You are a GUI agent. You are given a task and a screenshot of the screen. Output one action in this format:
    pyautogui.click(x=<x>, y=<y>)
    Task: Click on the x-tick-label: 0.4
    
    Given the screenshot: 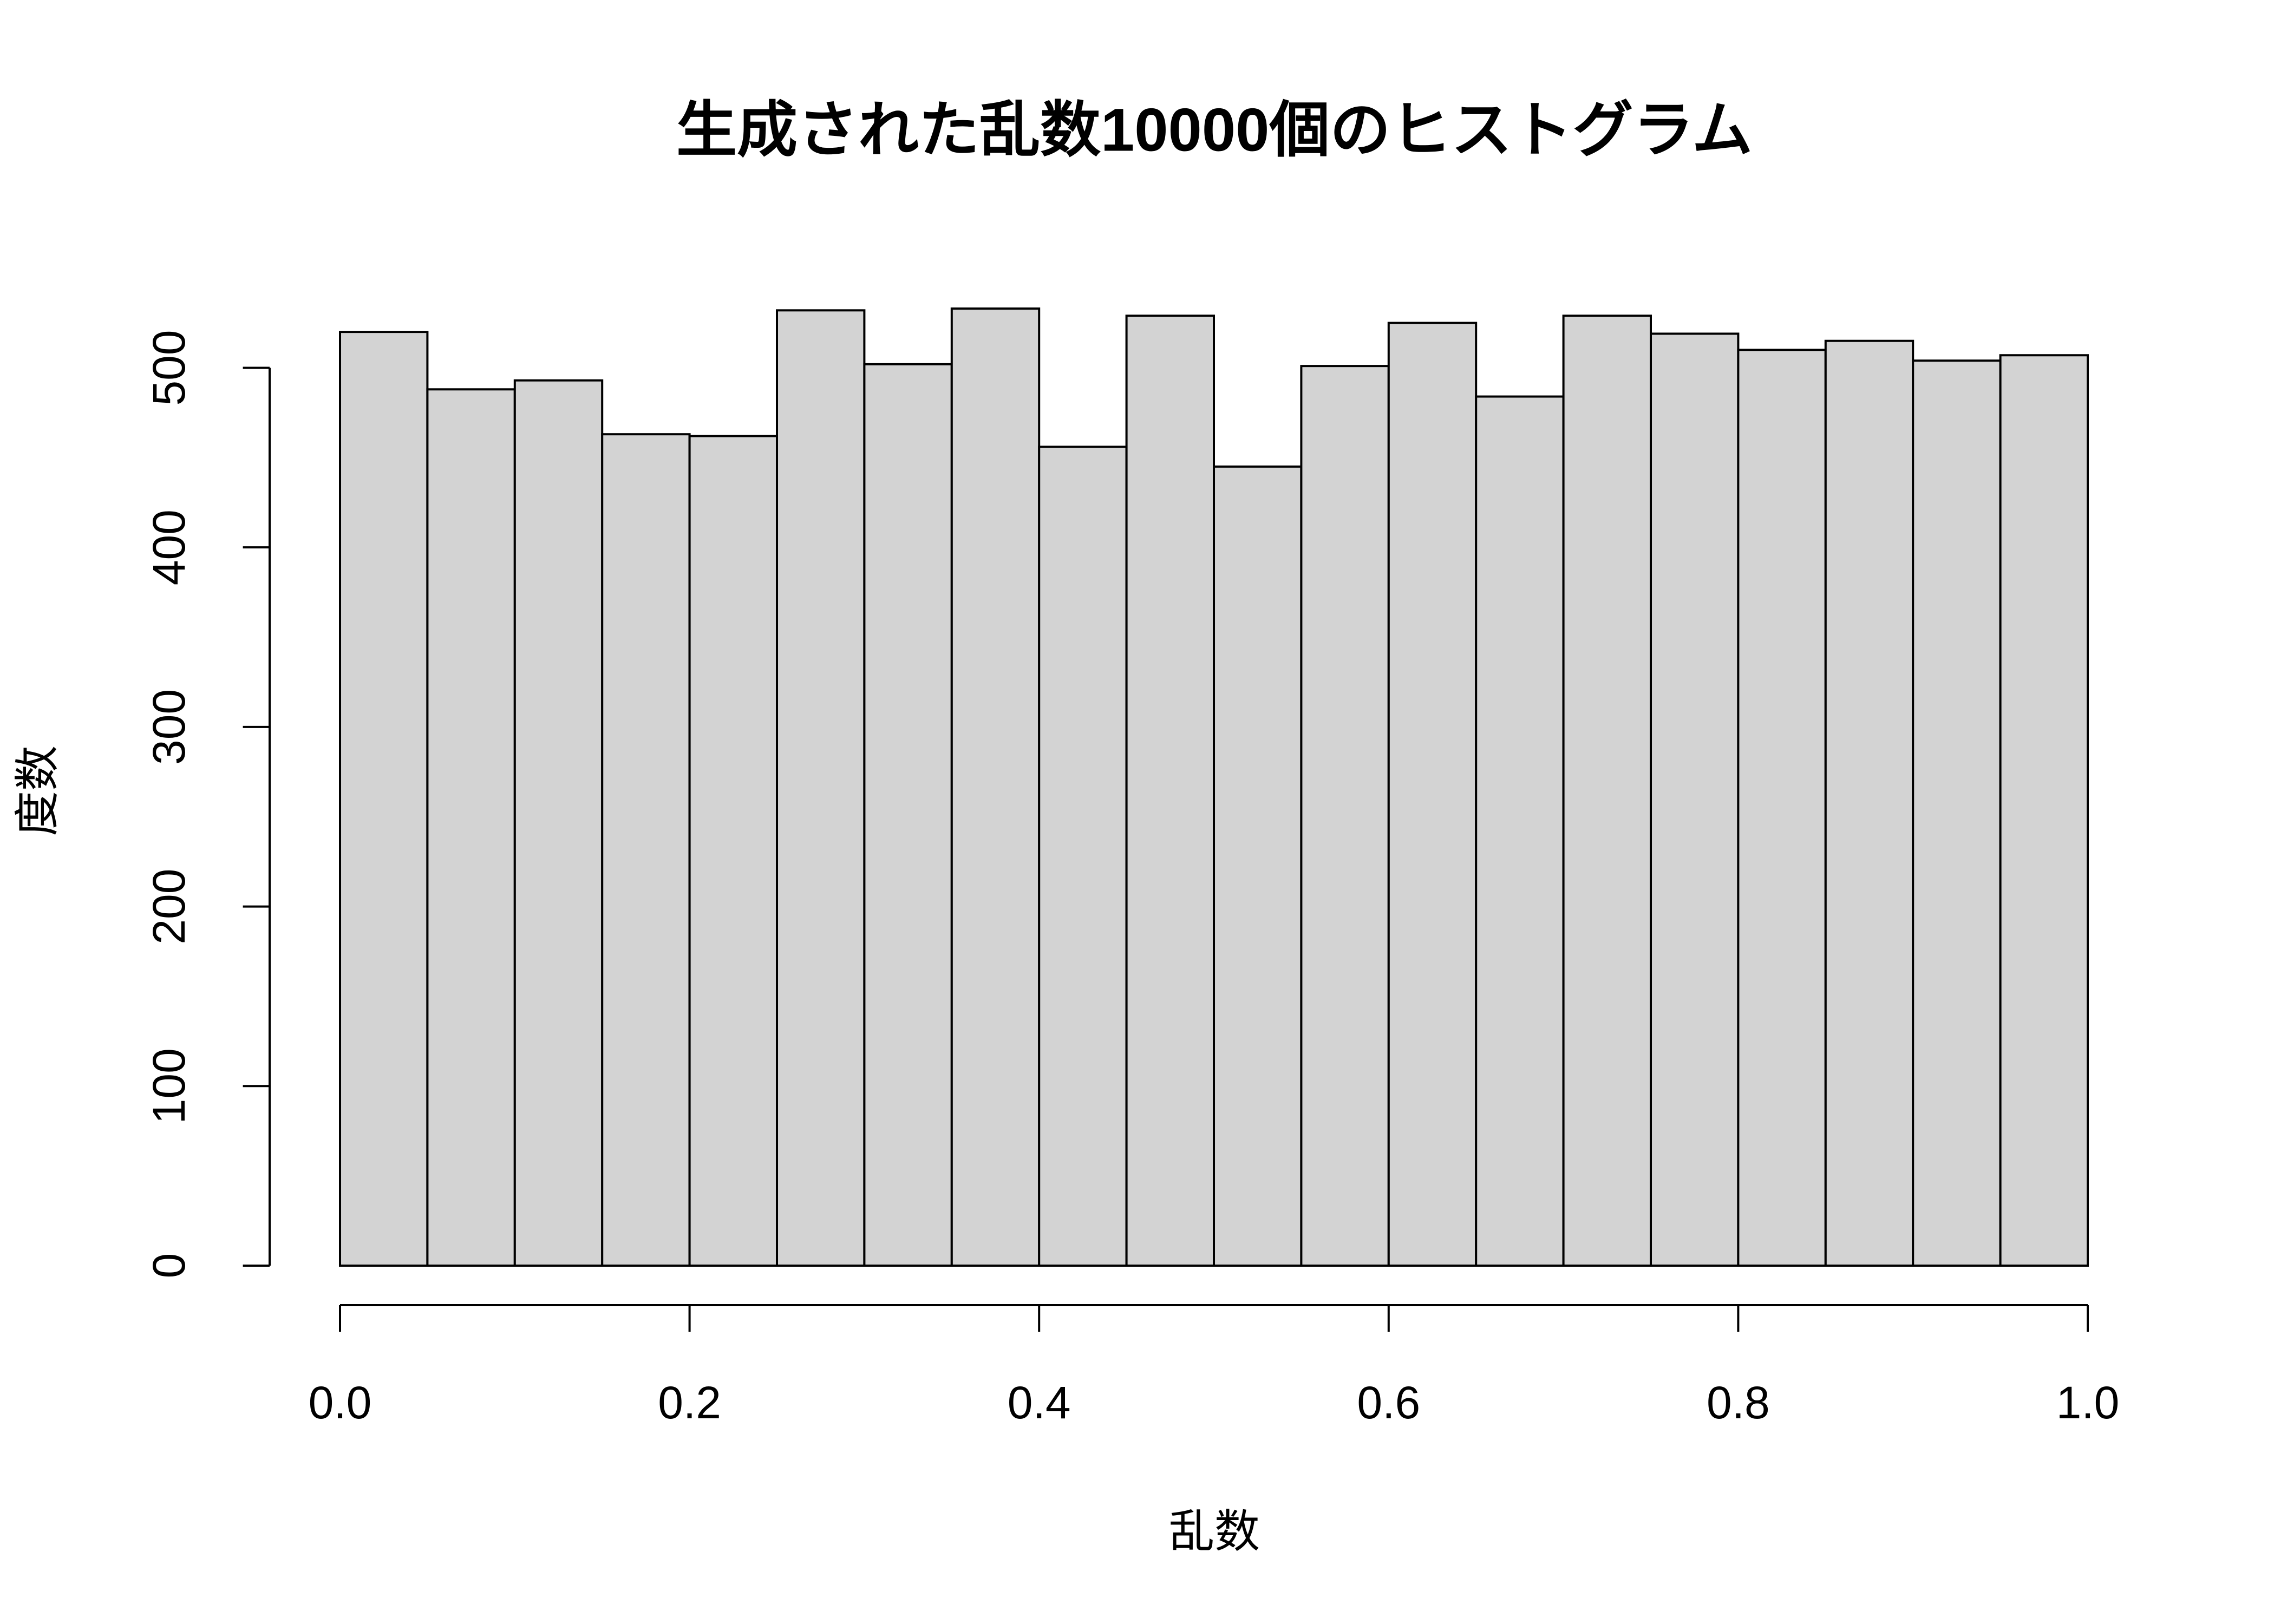 What is the action you would take?
    pyautogui.click(x=1040, y=1402)
    